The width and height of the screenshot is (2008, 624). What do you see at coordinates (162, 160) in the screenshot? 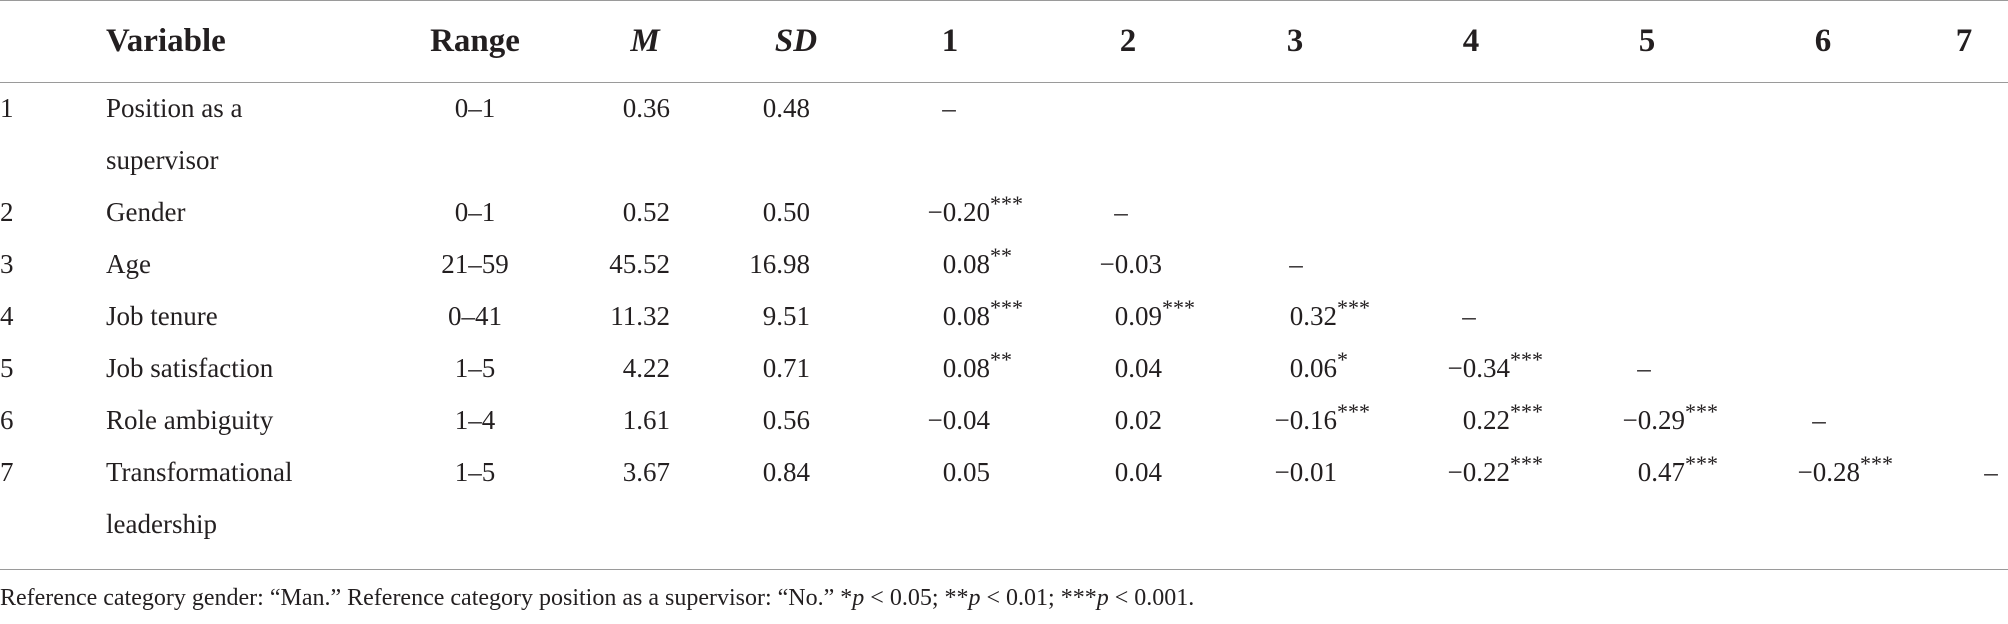
I see `variable-name-cont: supervisor` at bounding box center [162, 160].